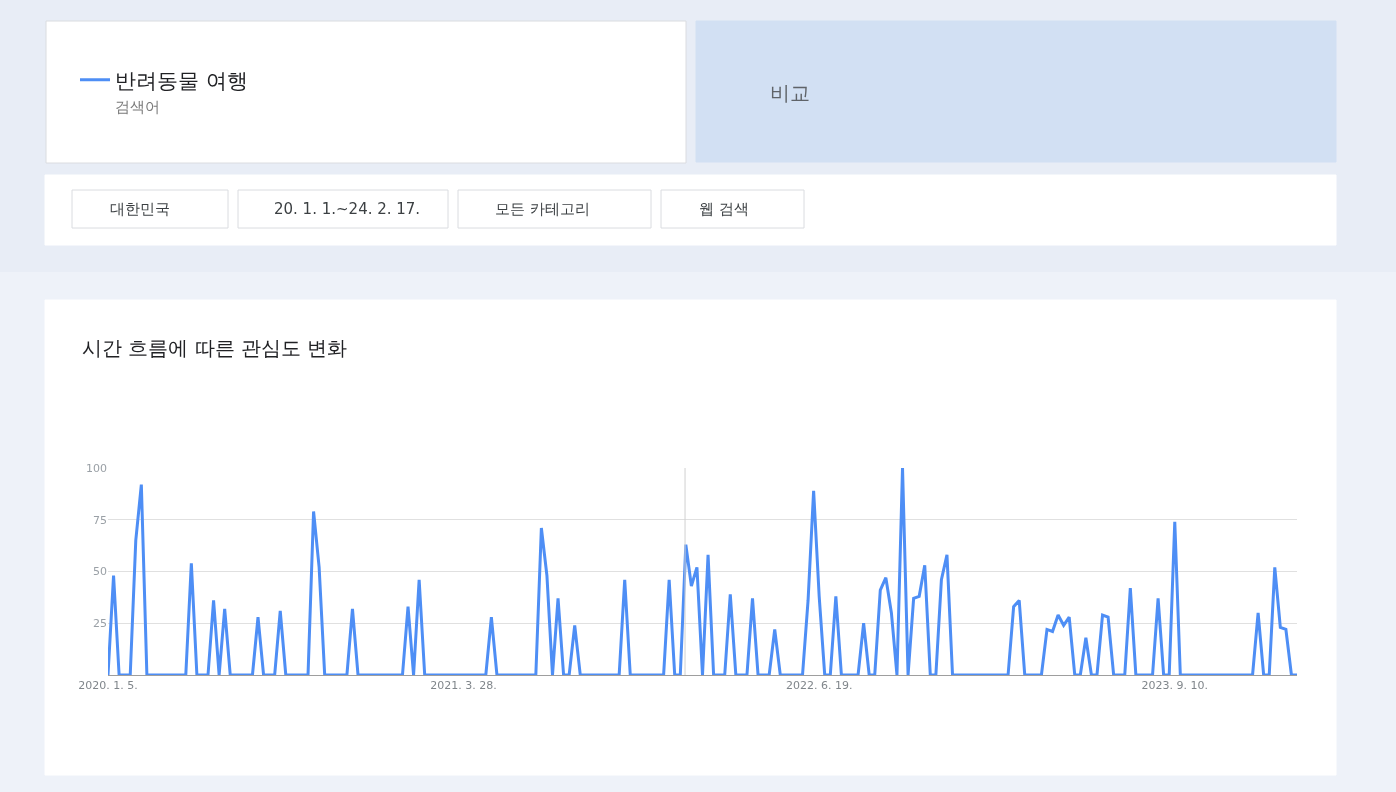 This screenshot has height=792, width=1396. I want to click on text: 모든 카테고리, so click(542, 209).